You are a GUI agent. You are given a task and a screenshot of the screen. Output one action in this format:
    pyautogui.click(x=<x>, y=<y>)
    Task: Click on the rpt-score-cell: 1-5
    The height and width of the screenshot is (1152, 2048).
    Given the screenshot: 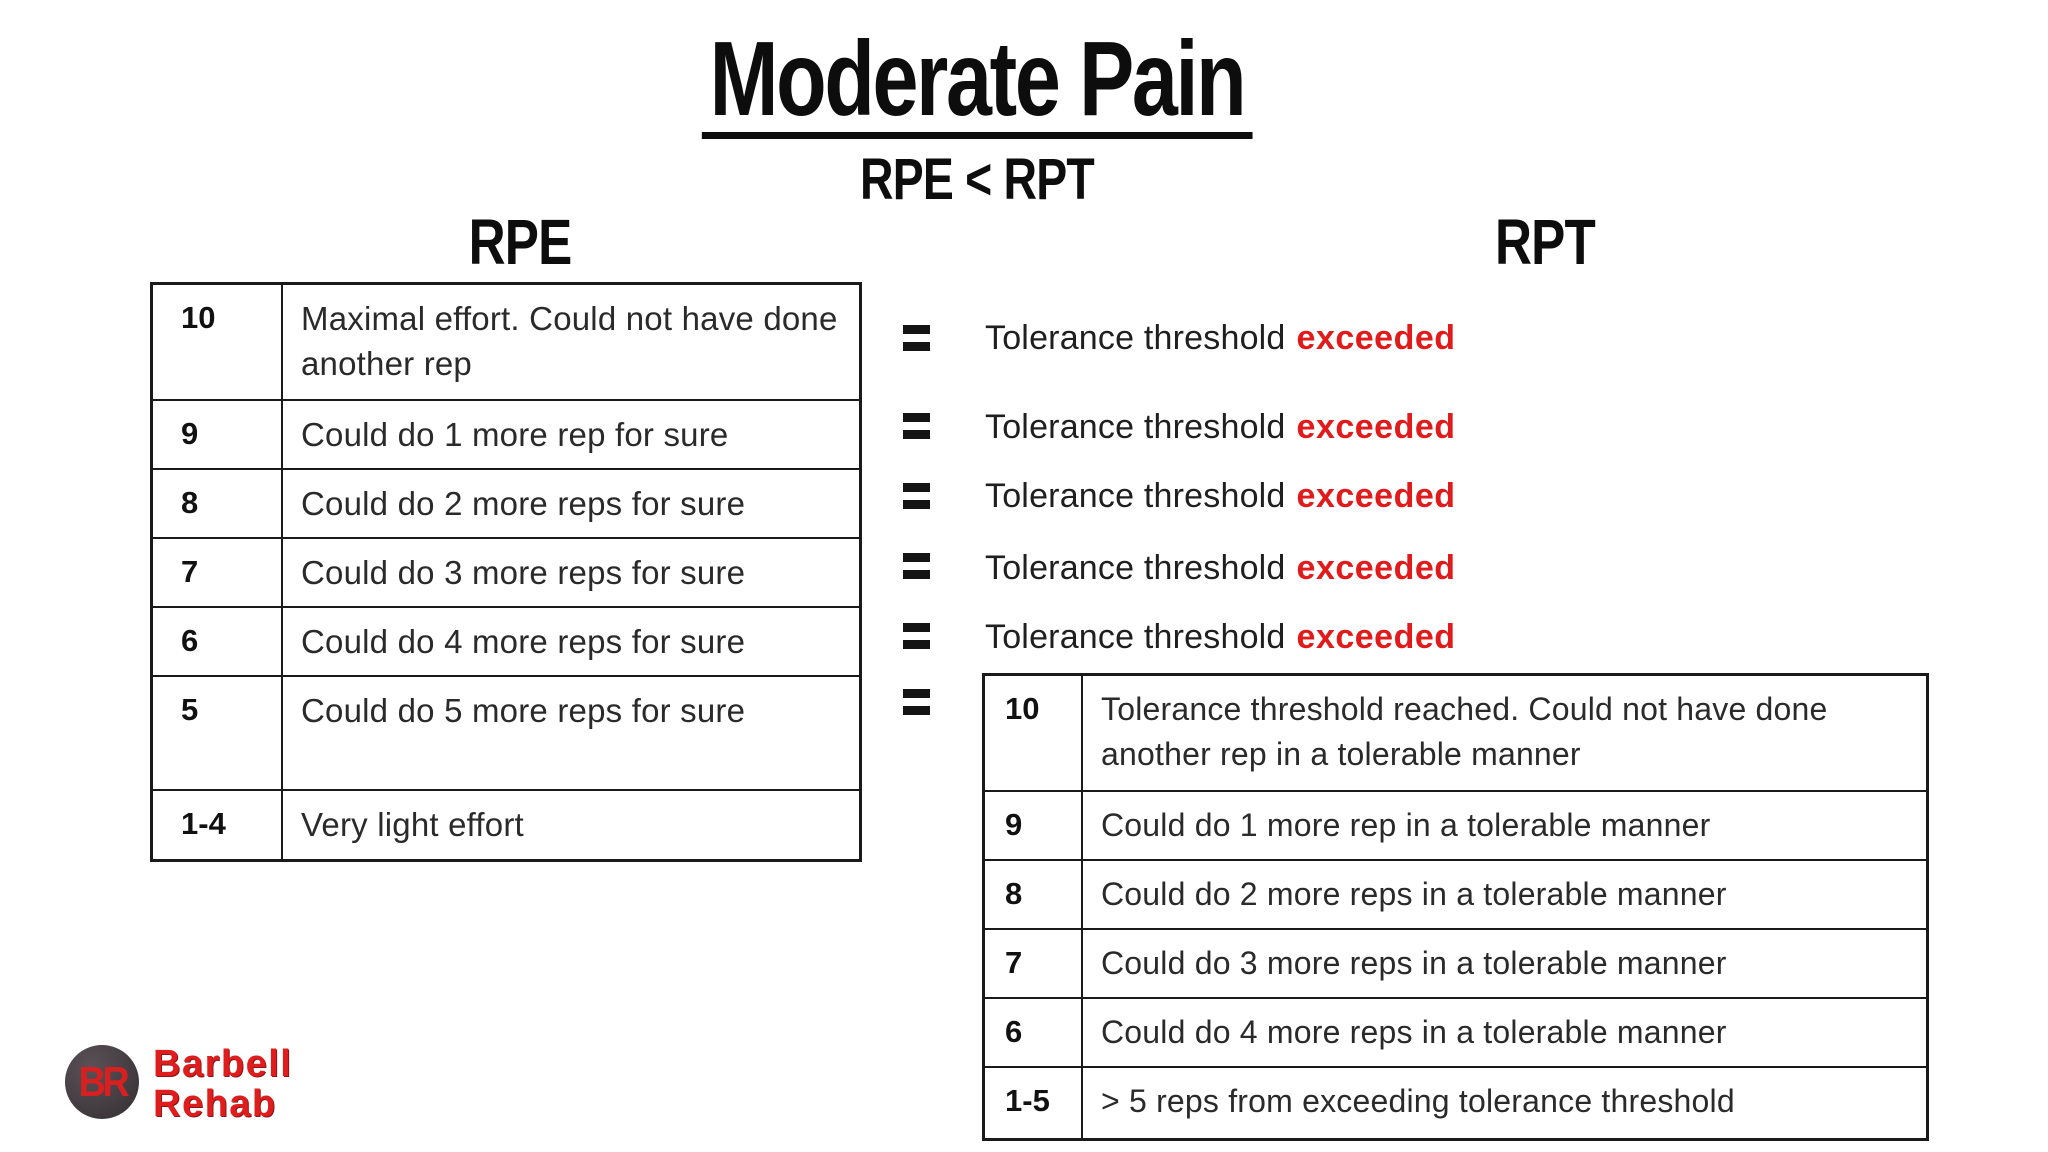 What is the action you would take?
    pyautogui.click(x=1034, y=1103)
    